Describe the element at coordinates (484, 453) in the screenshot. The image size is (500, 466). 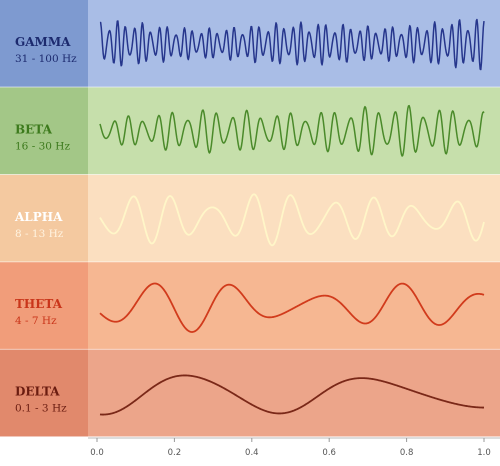
I see `x-tick-label: 1.0` at that location.